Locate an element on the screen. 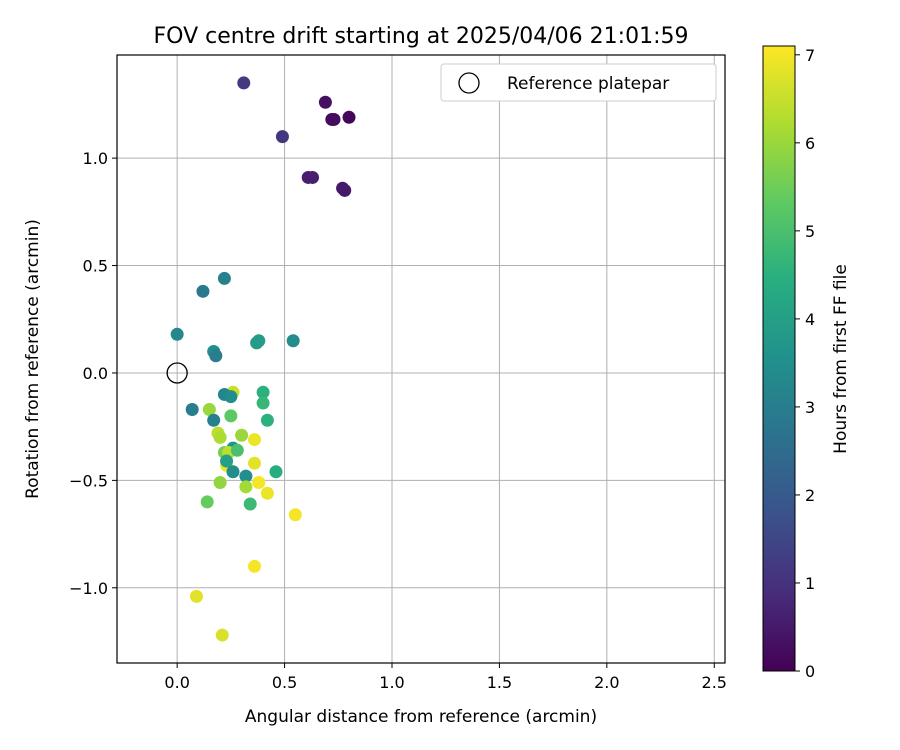 This screenshot has height=750, width=900. legend-box is located at coordinates (578, 82).